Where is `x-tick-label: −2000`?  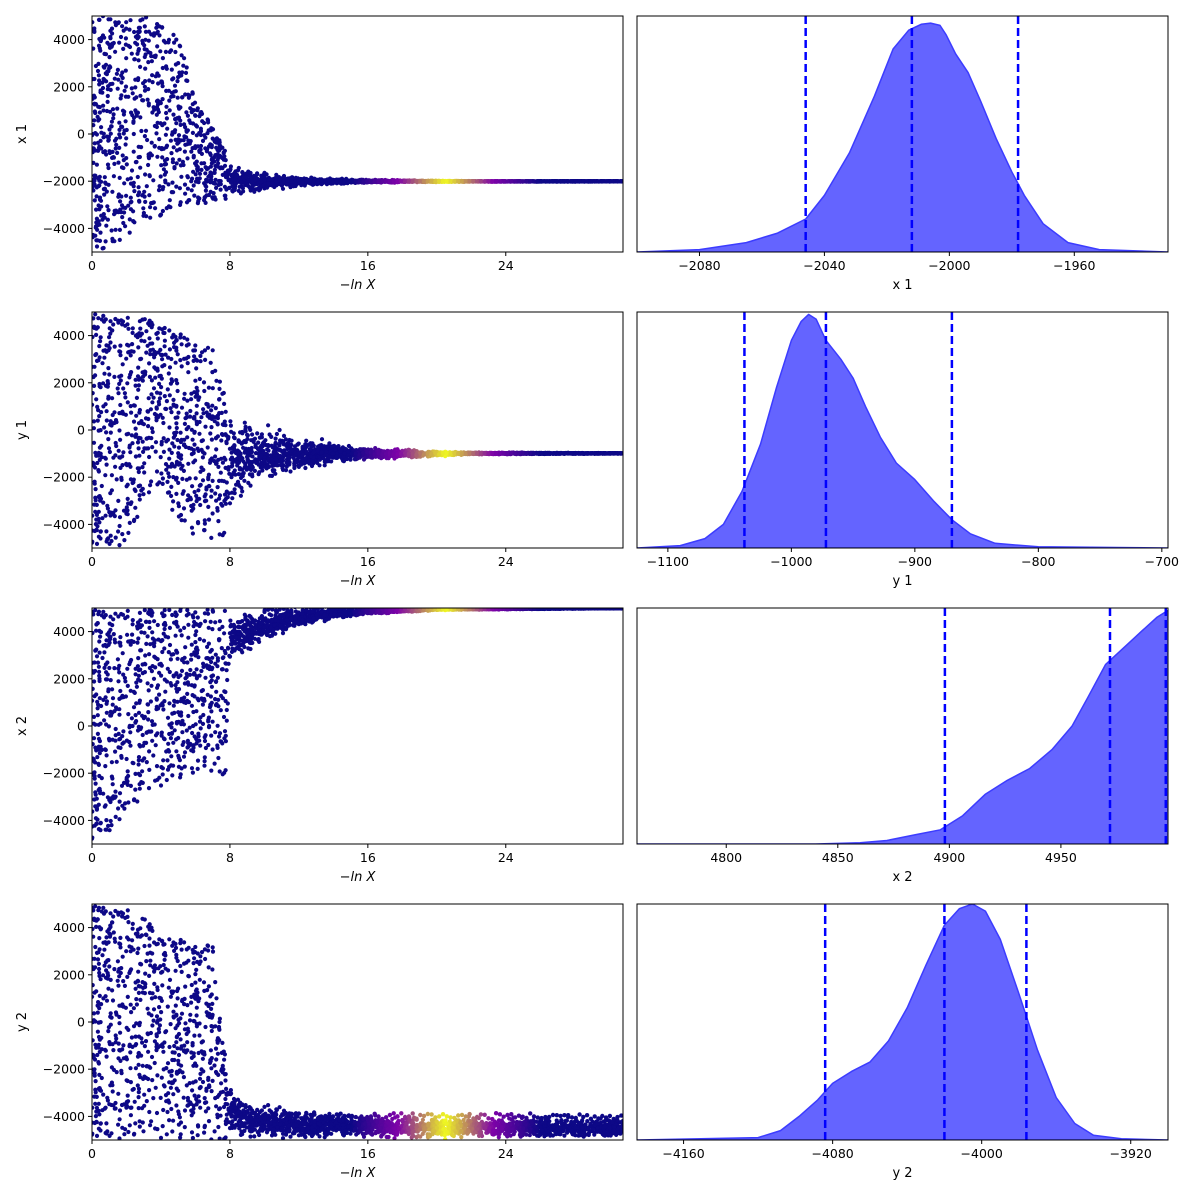 x-tick-label: −2000 is located at coordinates (949, 265).